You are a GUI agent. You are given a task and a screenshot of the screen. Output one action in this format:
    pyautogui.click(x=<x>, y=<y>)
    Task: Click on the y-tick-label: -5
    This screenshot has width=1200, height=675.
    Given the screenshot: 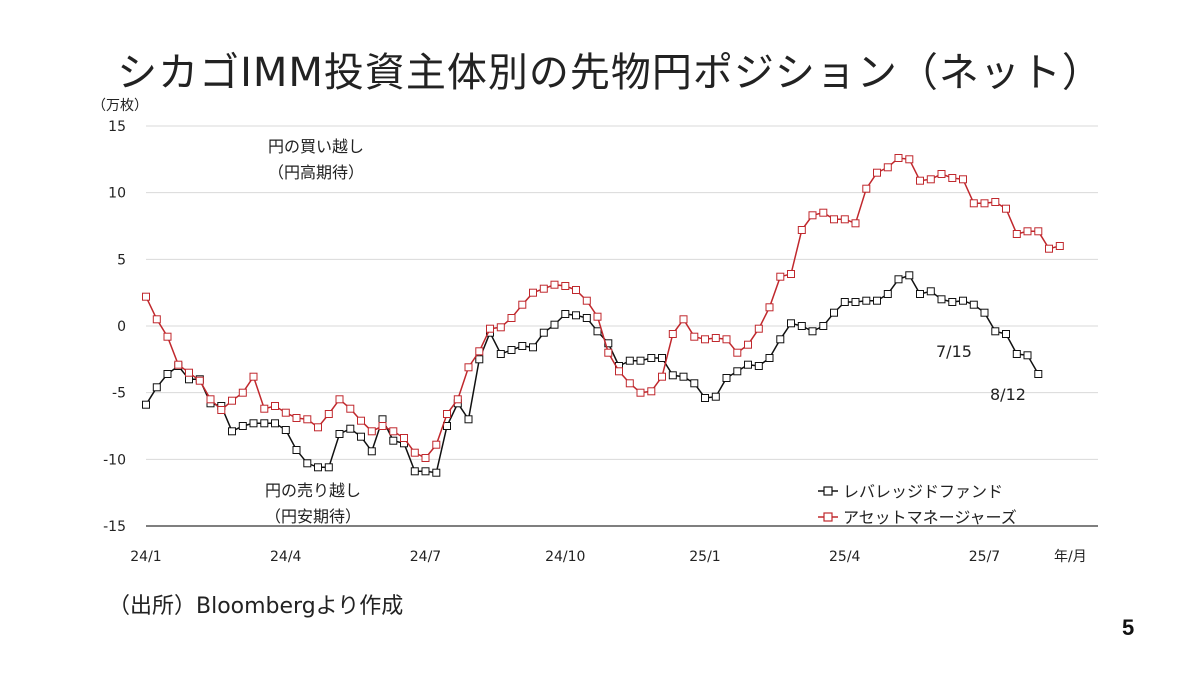 What is the action you would take?
    pyautogui.click(x=119, y=394)
    